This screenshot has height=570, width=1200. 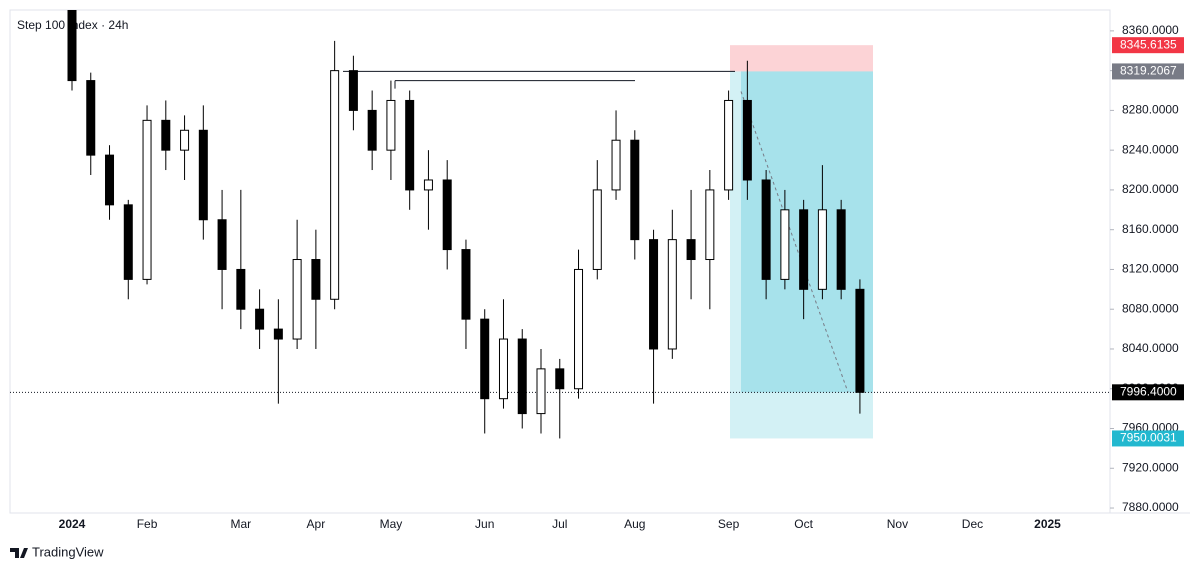 I want to click on x-tick-label: Apr, so click(x=316, y=524).